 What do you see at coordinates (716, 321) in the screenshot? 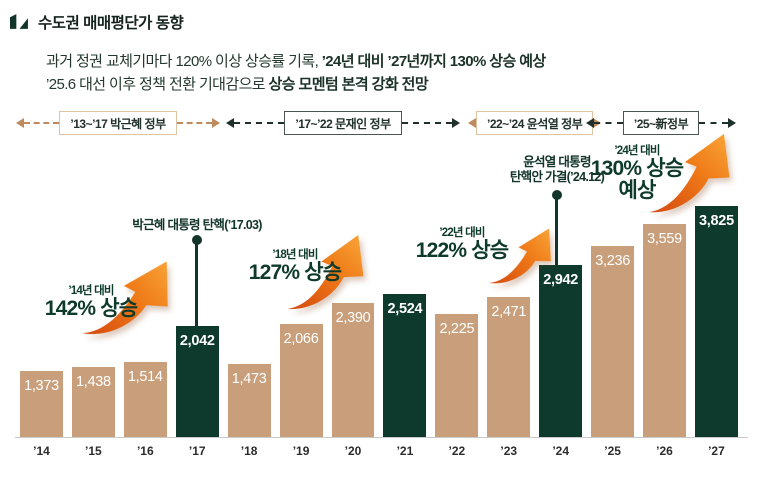
I see `bar-27: 3,825` at bounding box center [716, 321].